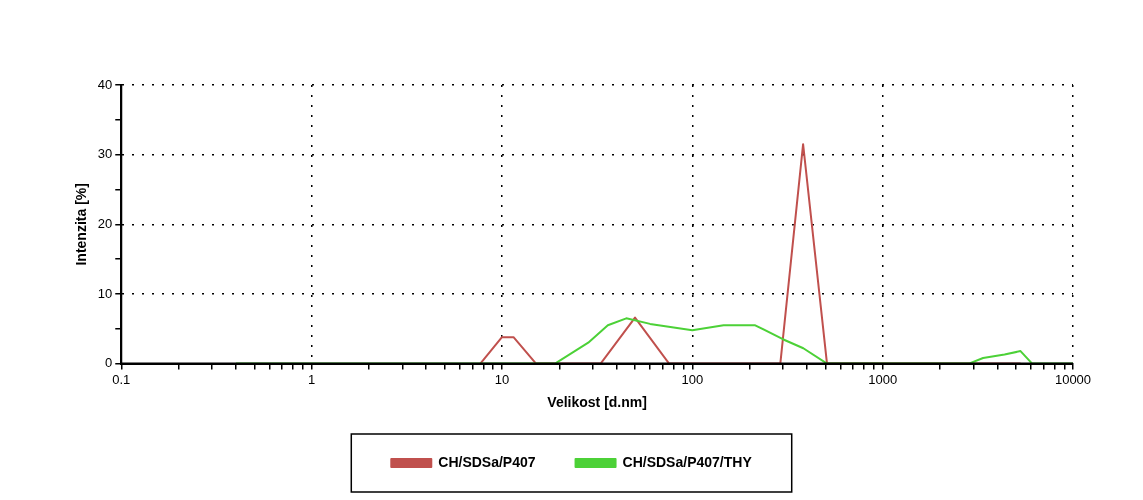  Describe the element at coordinates (597, 402) in the screenshot. I see `x-axis-title: Velikost [d.nm]` at that location.